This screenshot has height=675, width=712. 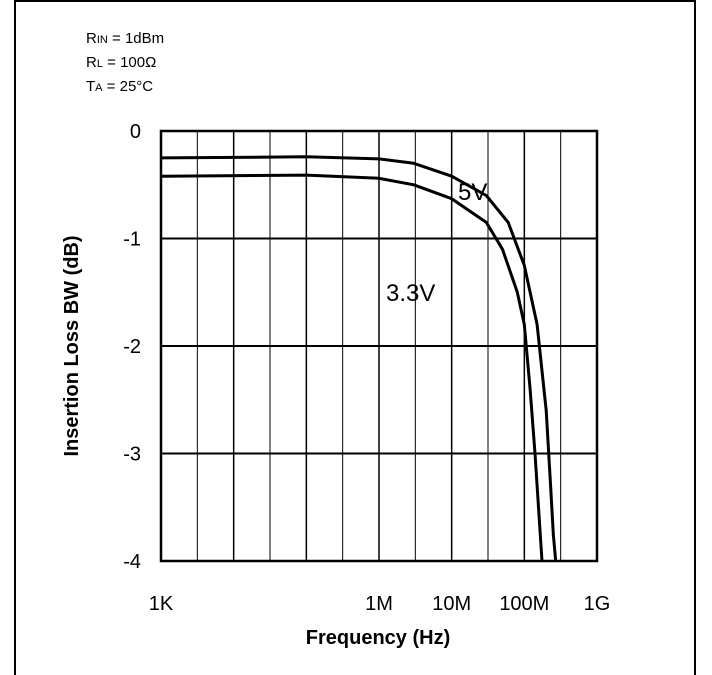 I want to click on series-label-3-3v: 3.3V, so click(x=410, y=293).